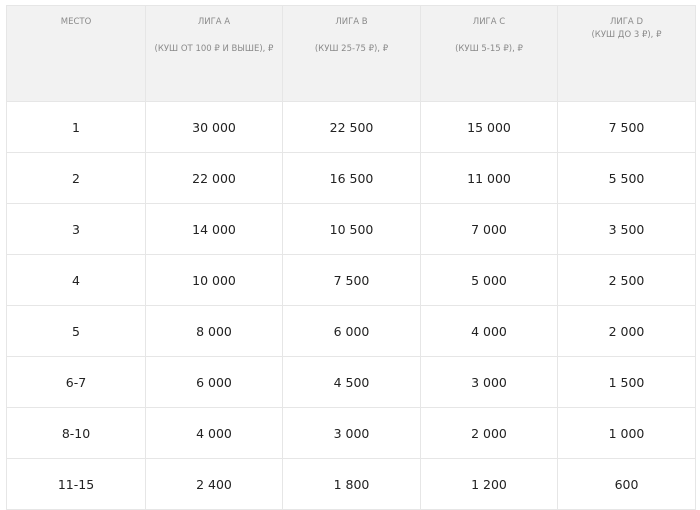 The height and width of the screenshot is (510, 700). What do you see at coordinates (626, 35) in the screenshot?
I see `header-subtitle: (кУШ до 3 ₽), ₽` at bounding box center [626, 35].